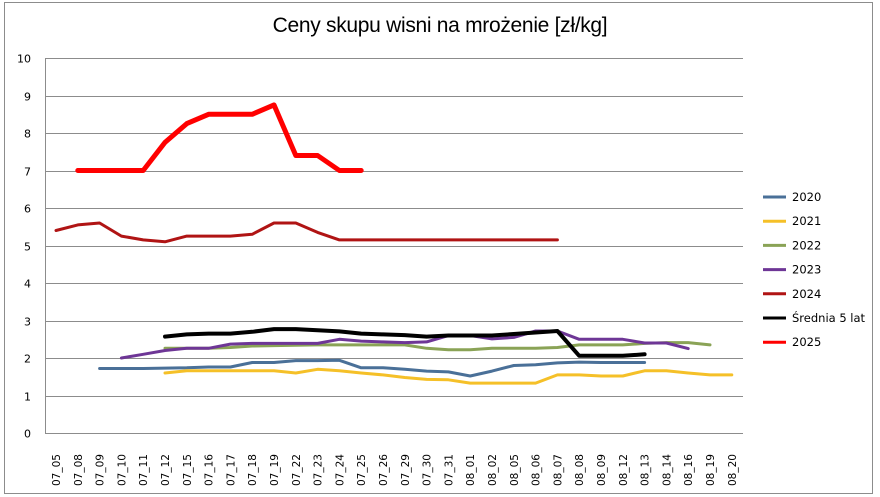 The width and height of the screenshot is (880, 497). What do you see at coordinates (806, 221) in the screenshot?
I see `legend-label: 2021` at bounding box center [806, 221].